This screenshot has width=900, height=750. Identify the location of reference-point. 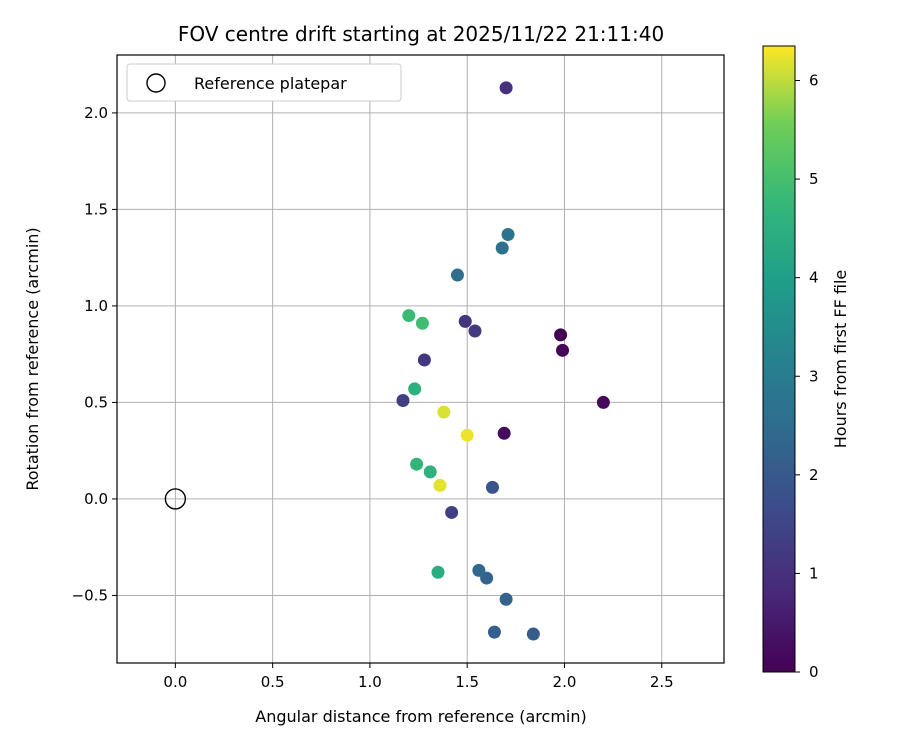
(175, 499).